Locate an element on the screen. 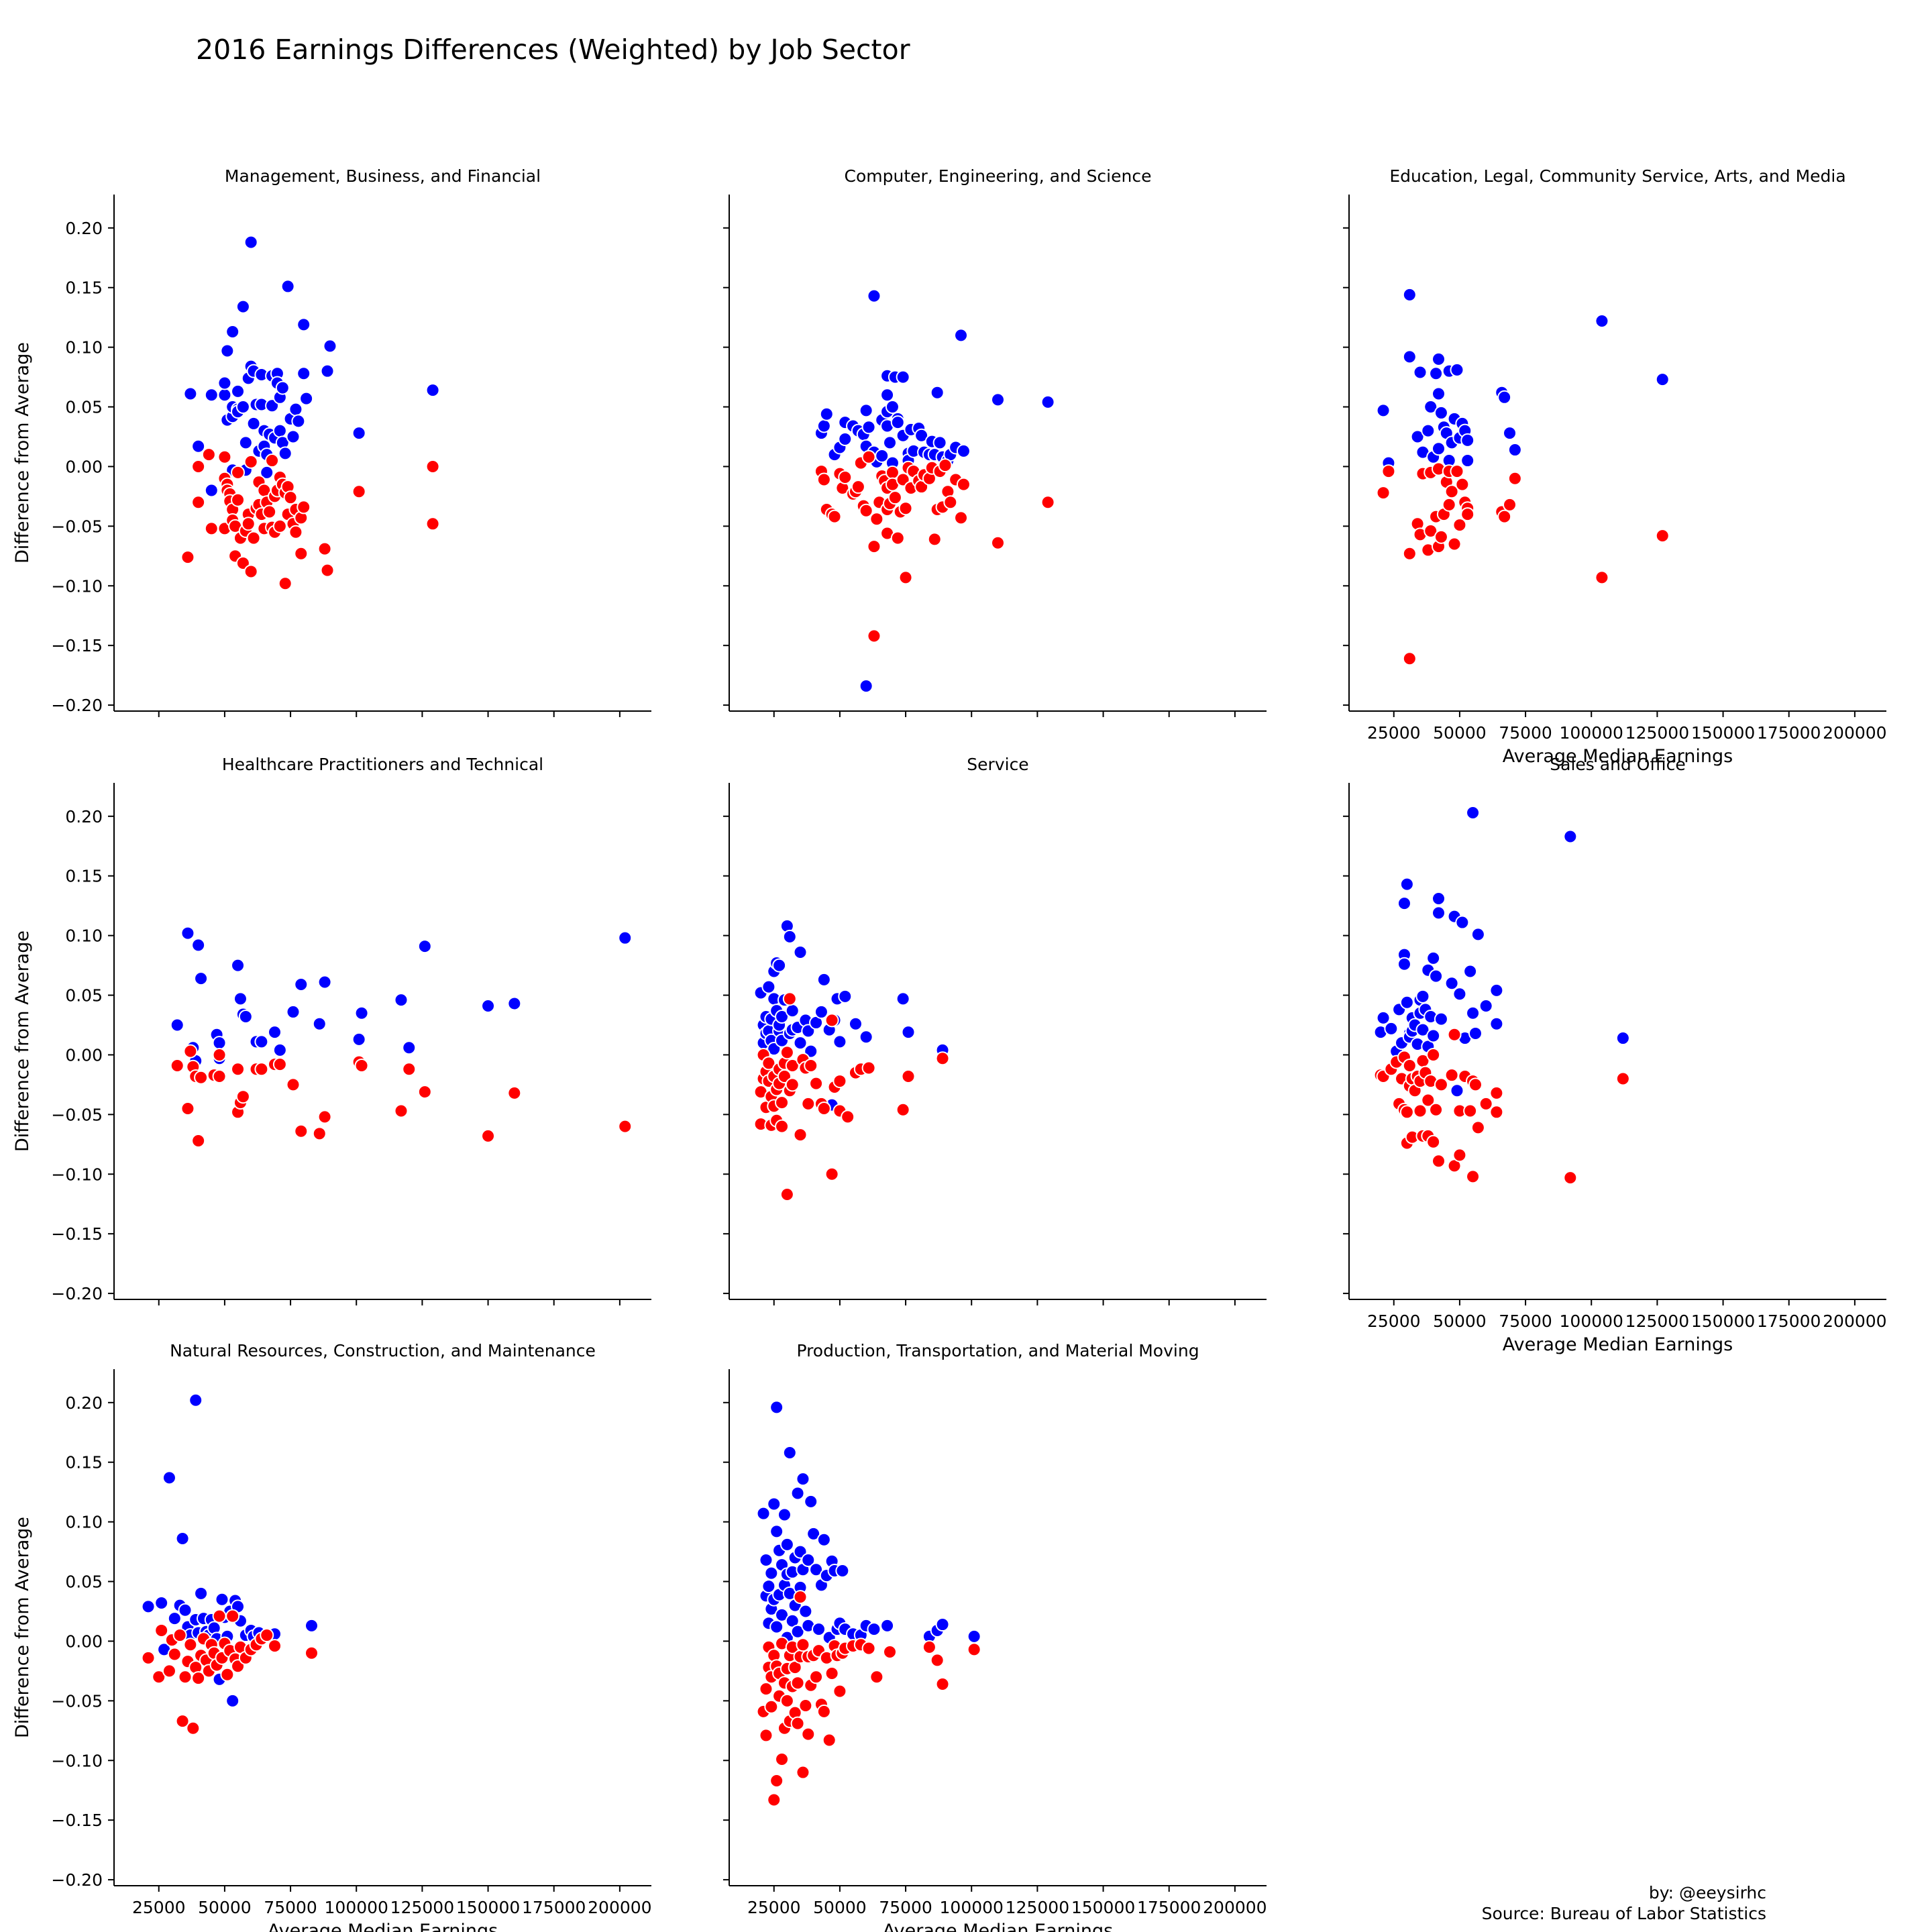  y-tick-label: 0.15 is located at coordinates (84, 1462).